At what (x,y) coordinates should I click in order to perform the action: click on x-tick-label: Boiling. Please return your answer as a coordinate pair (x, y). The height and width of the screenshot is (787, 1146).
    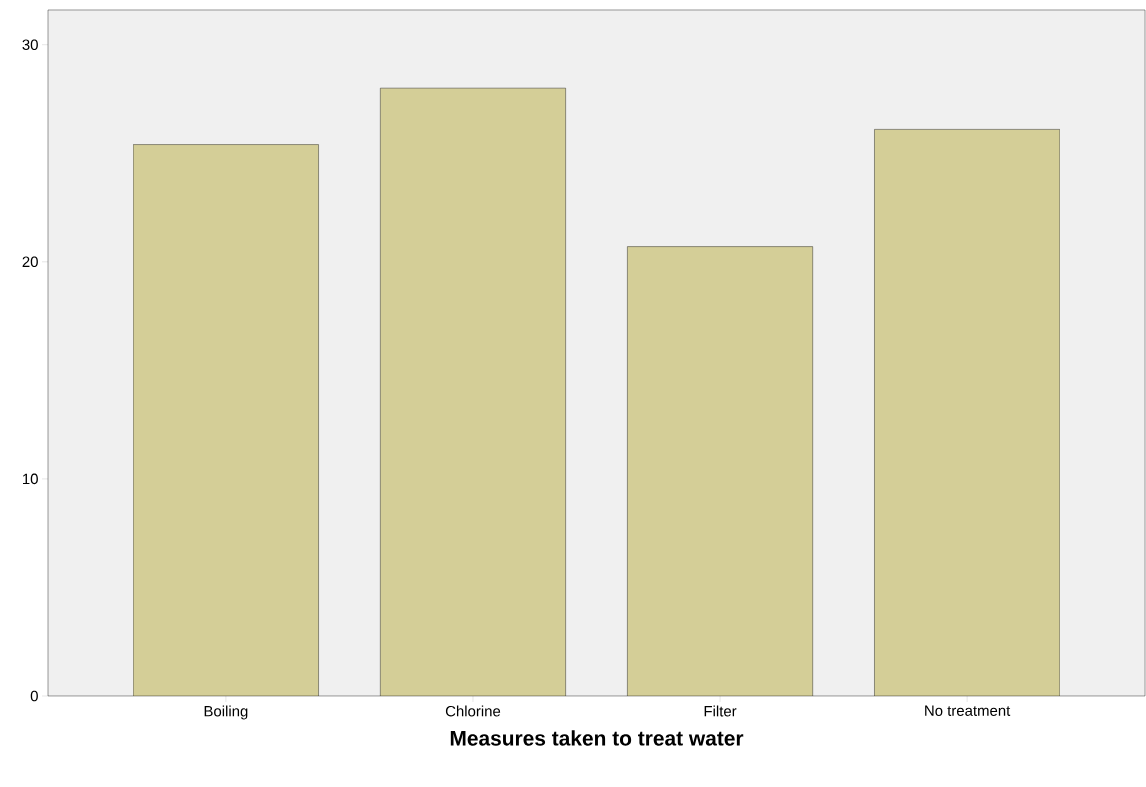
    Looking at the image, I should click on (226, 712).